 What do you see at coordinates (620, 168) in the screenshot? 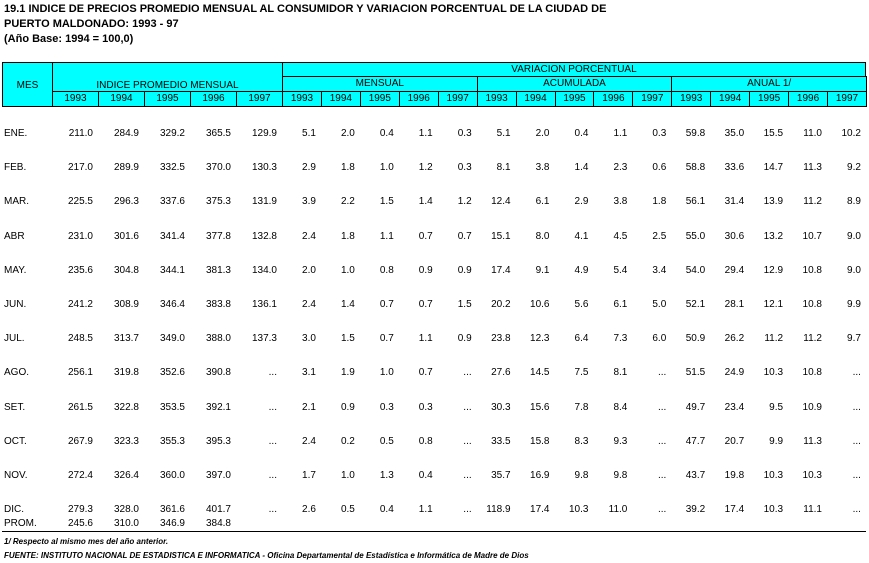
I see `cell: 2.3` at bounding box center [620, 168].